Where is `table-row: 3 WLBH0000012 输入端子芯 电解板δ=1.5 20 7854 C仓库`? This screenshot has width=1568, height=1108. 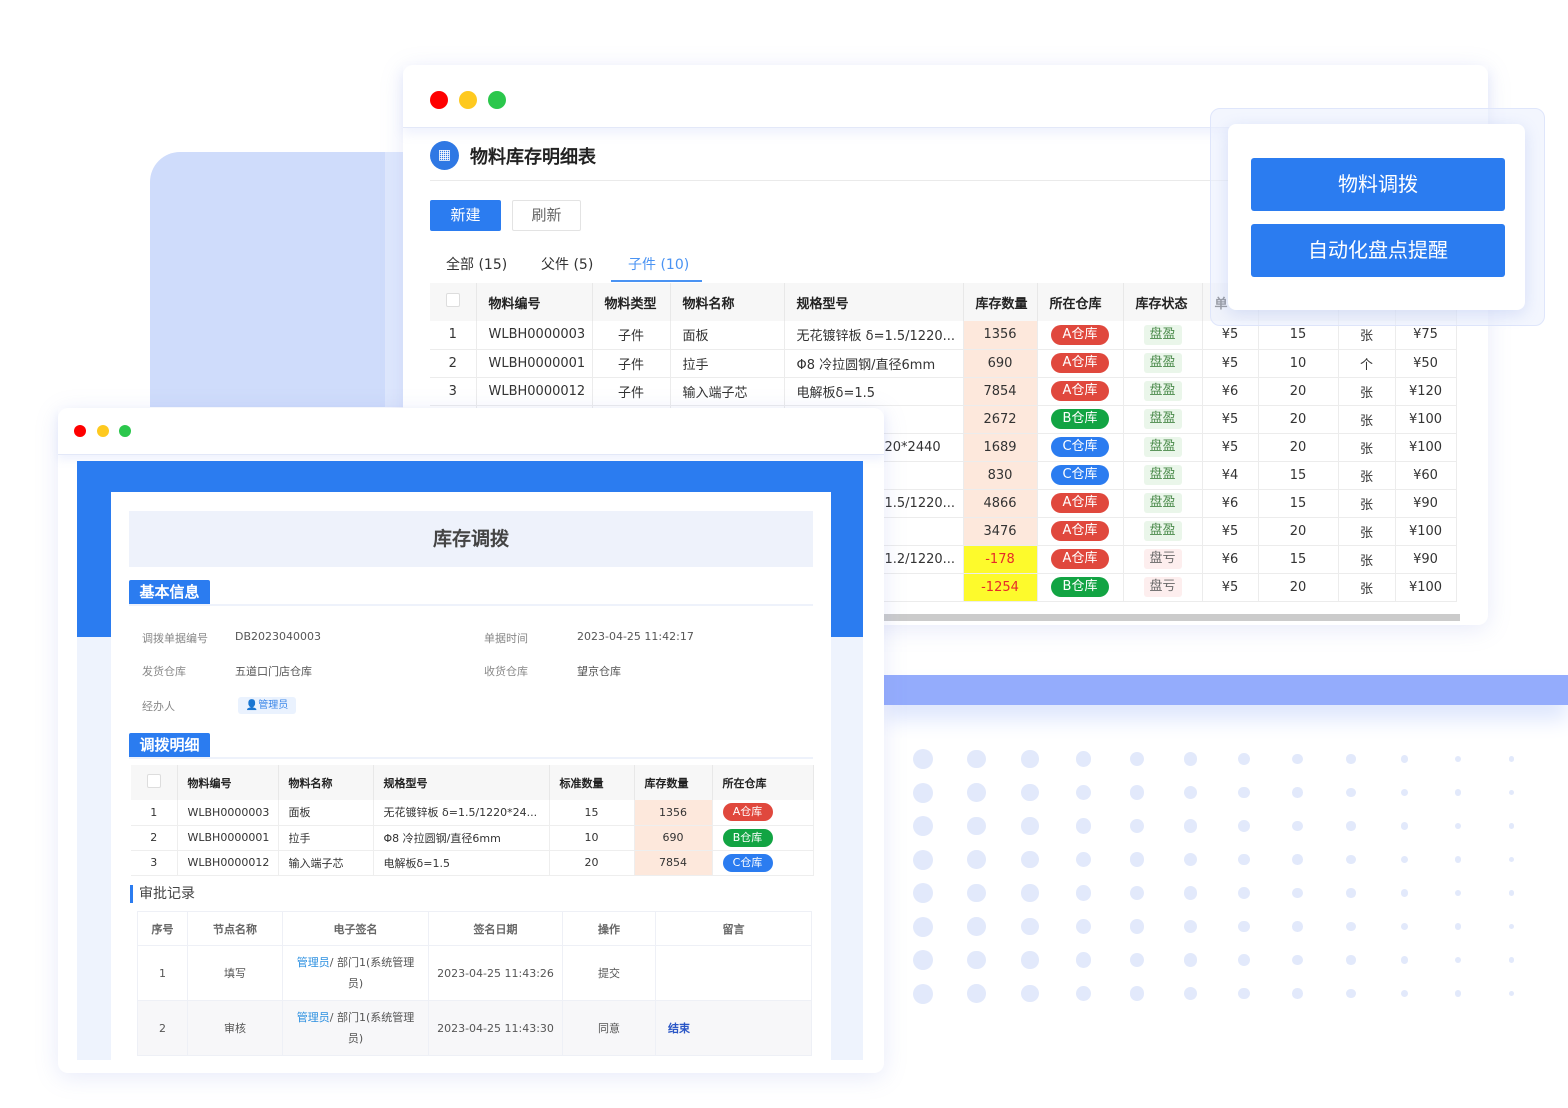
table-row: 3 WLBH0000012 输入端子芯 电解板δ=1.5 20 7854 C仓库 is located at coordinates (472, 863).